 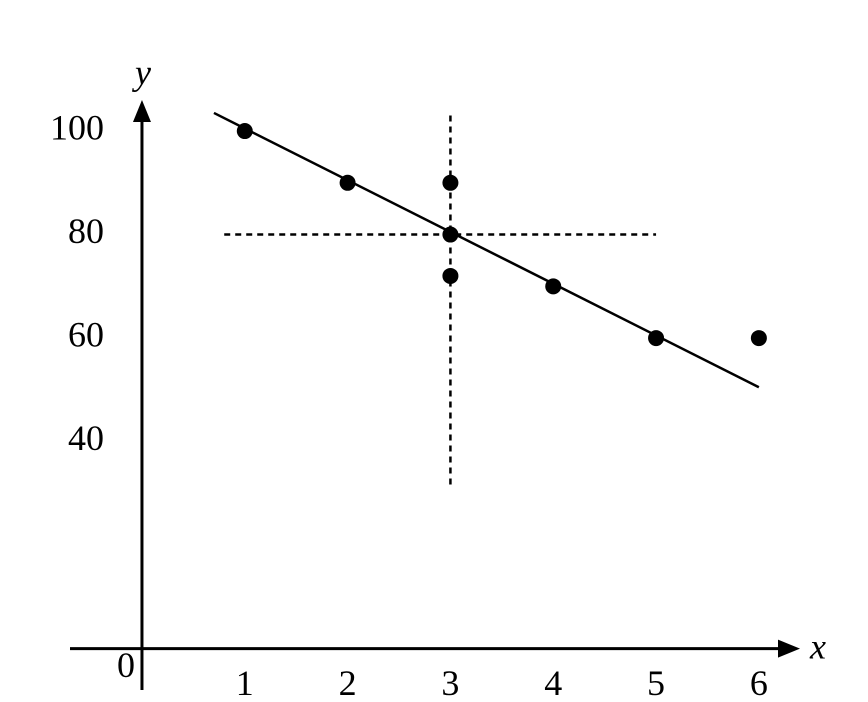 What do you see at coordinates (348, 682) in the screenshot?
I see `x-tick-label: 2` at bounding box center [348, 682].